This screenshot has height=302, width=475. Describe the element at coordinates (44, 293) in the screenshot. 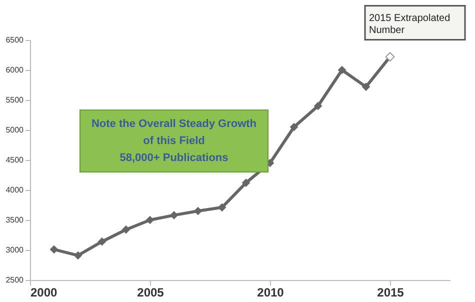

I see `x-tick-label: 2000` at that location.